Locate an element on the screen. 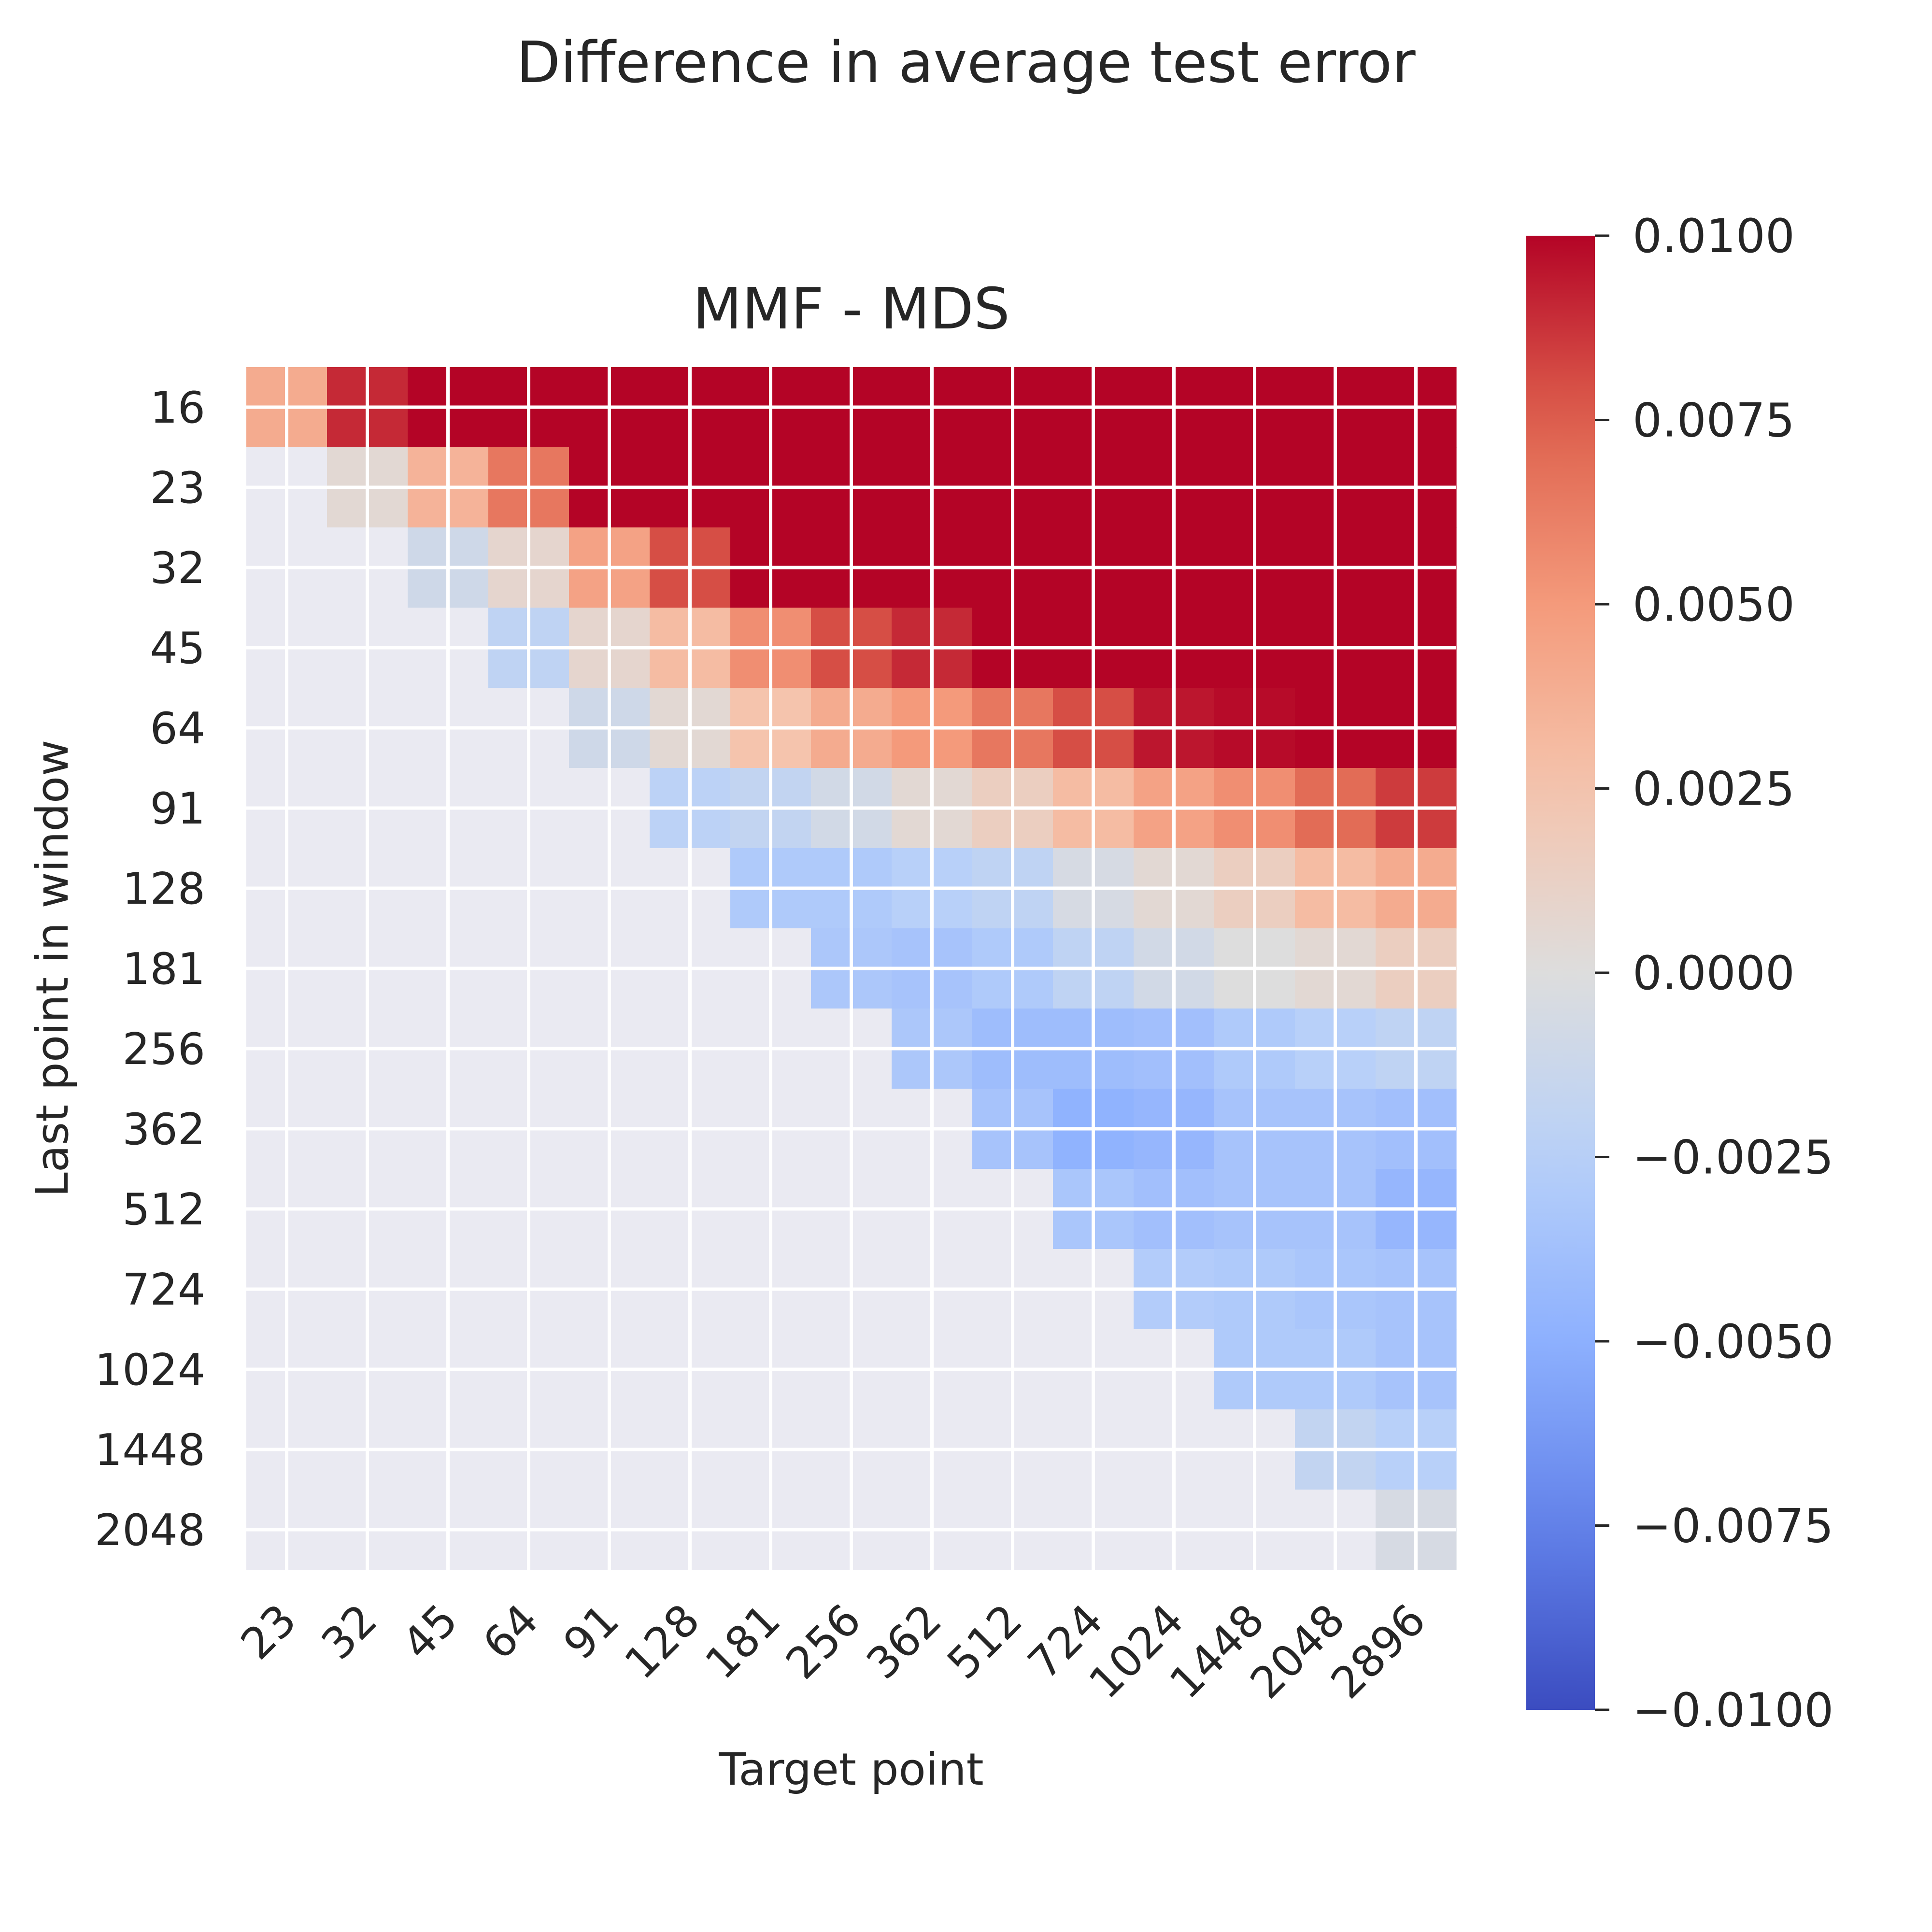 The height and width of the screenshot is (1932, 1932). x-tick-label: 91 is located at coordinates (591, 1631).